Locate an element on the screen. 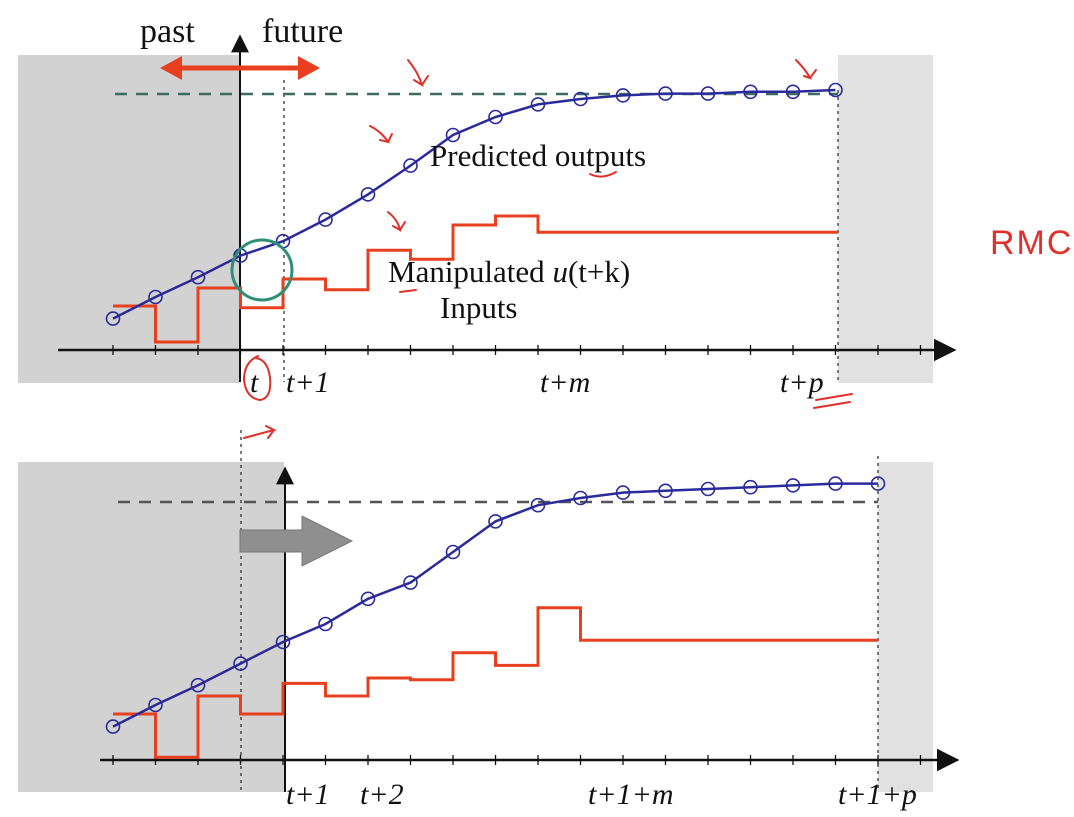  manipulated-inputs-line is located at coordinates (475, 279).